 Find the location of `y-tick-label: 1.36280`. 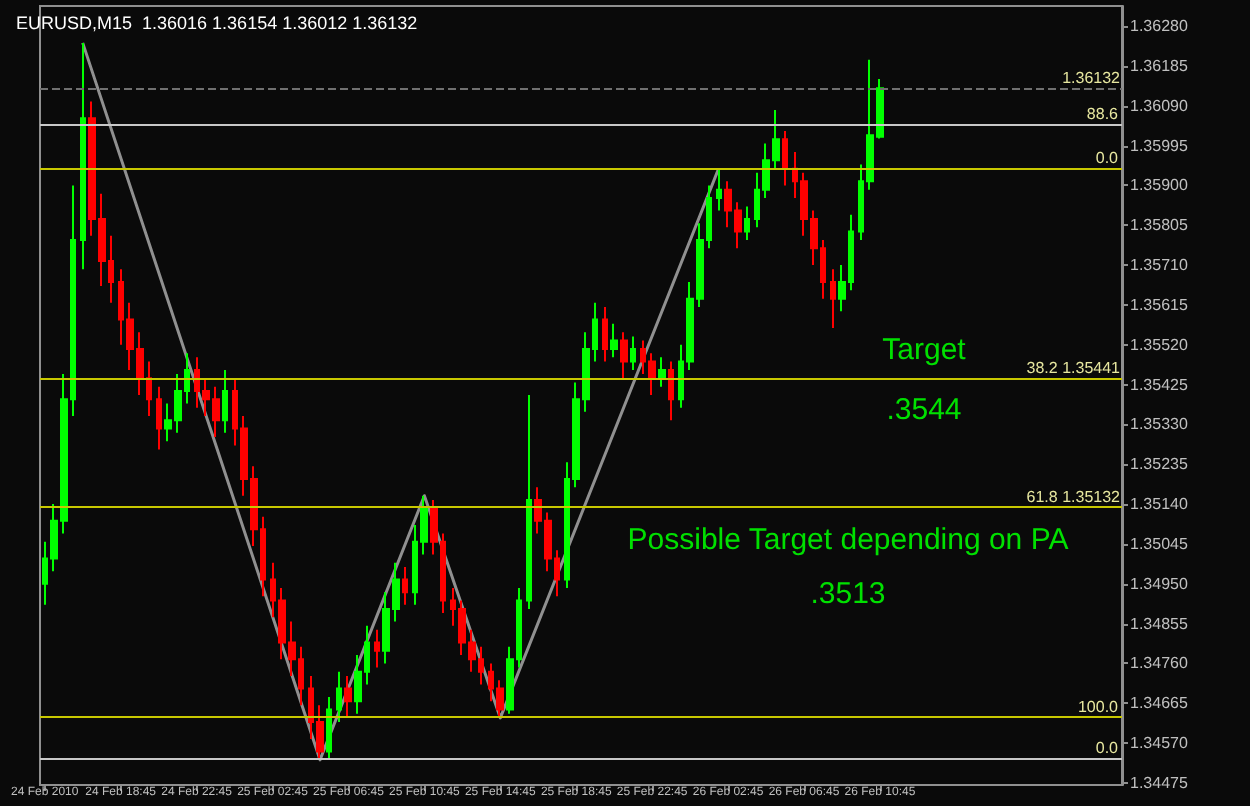

y-tick-label: 1.36280 is located at coordinates (1159, 26).